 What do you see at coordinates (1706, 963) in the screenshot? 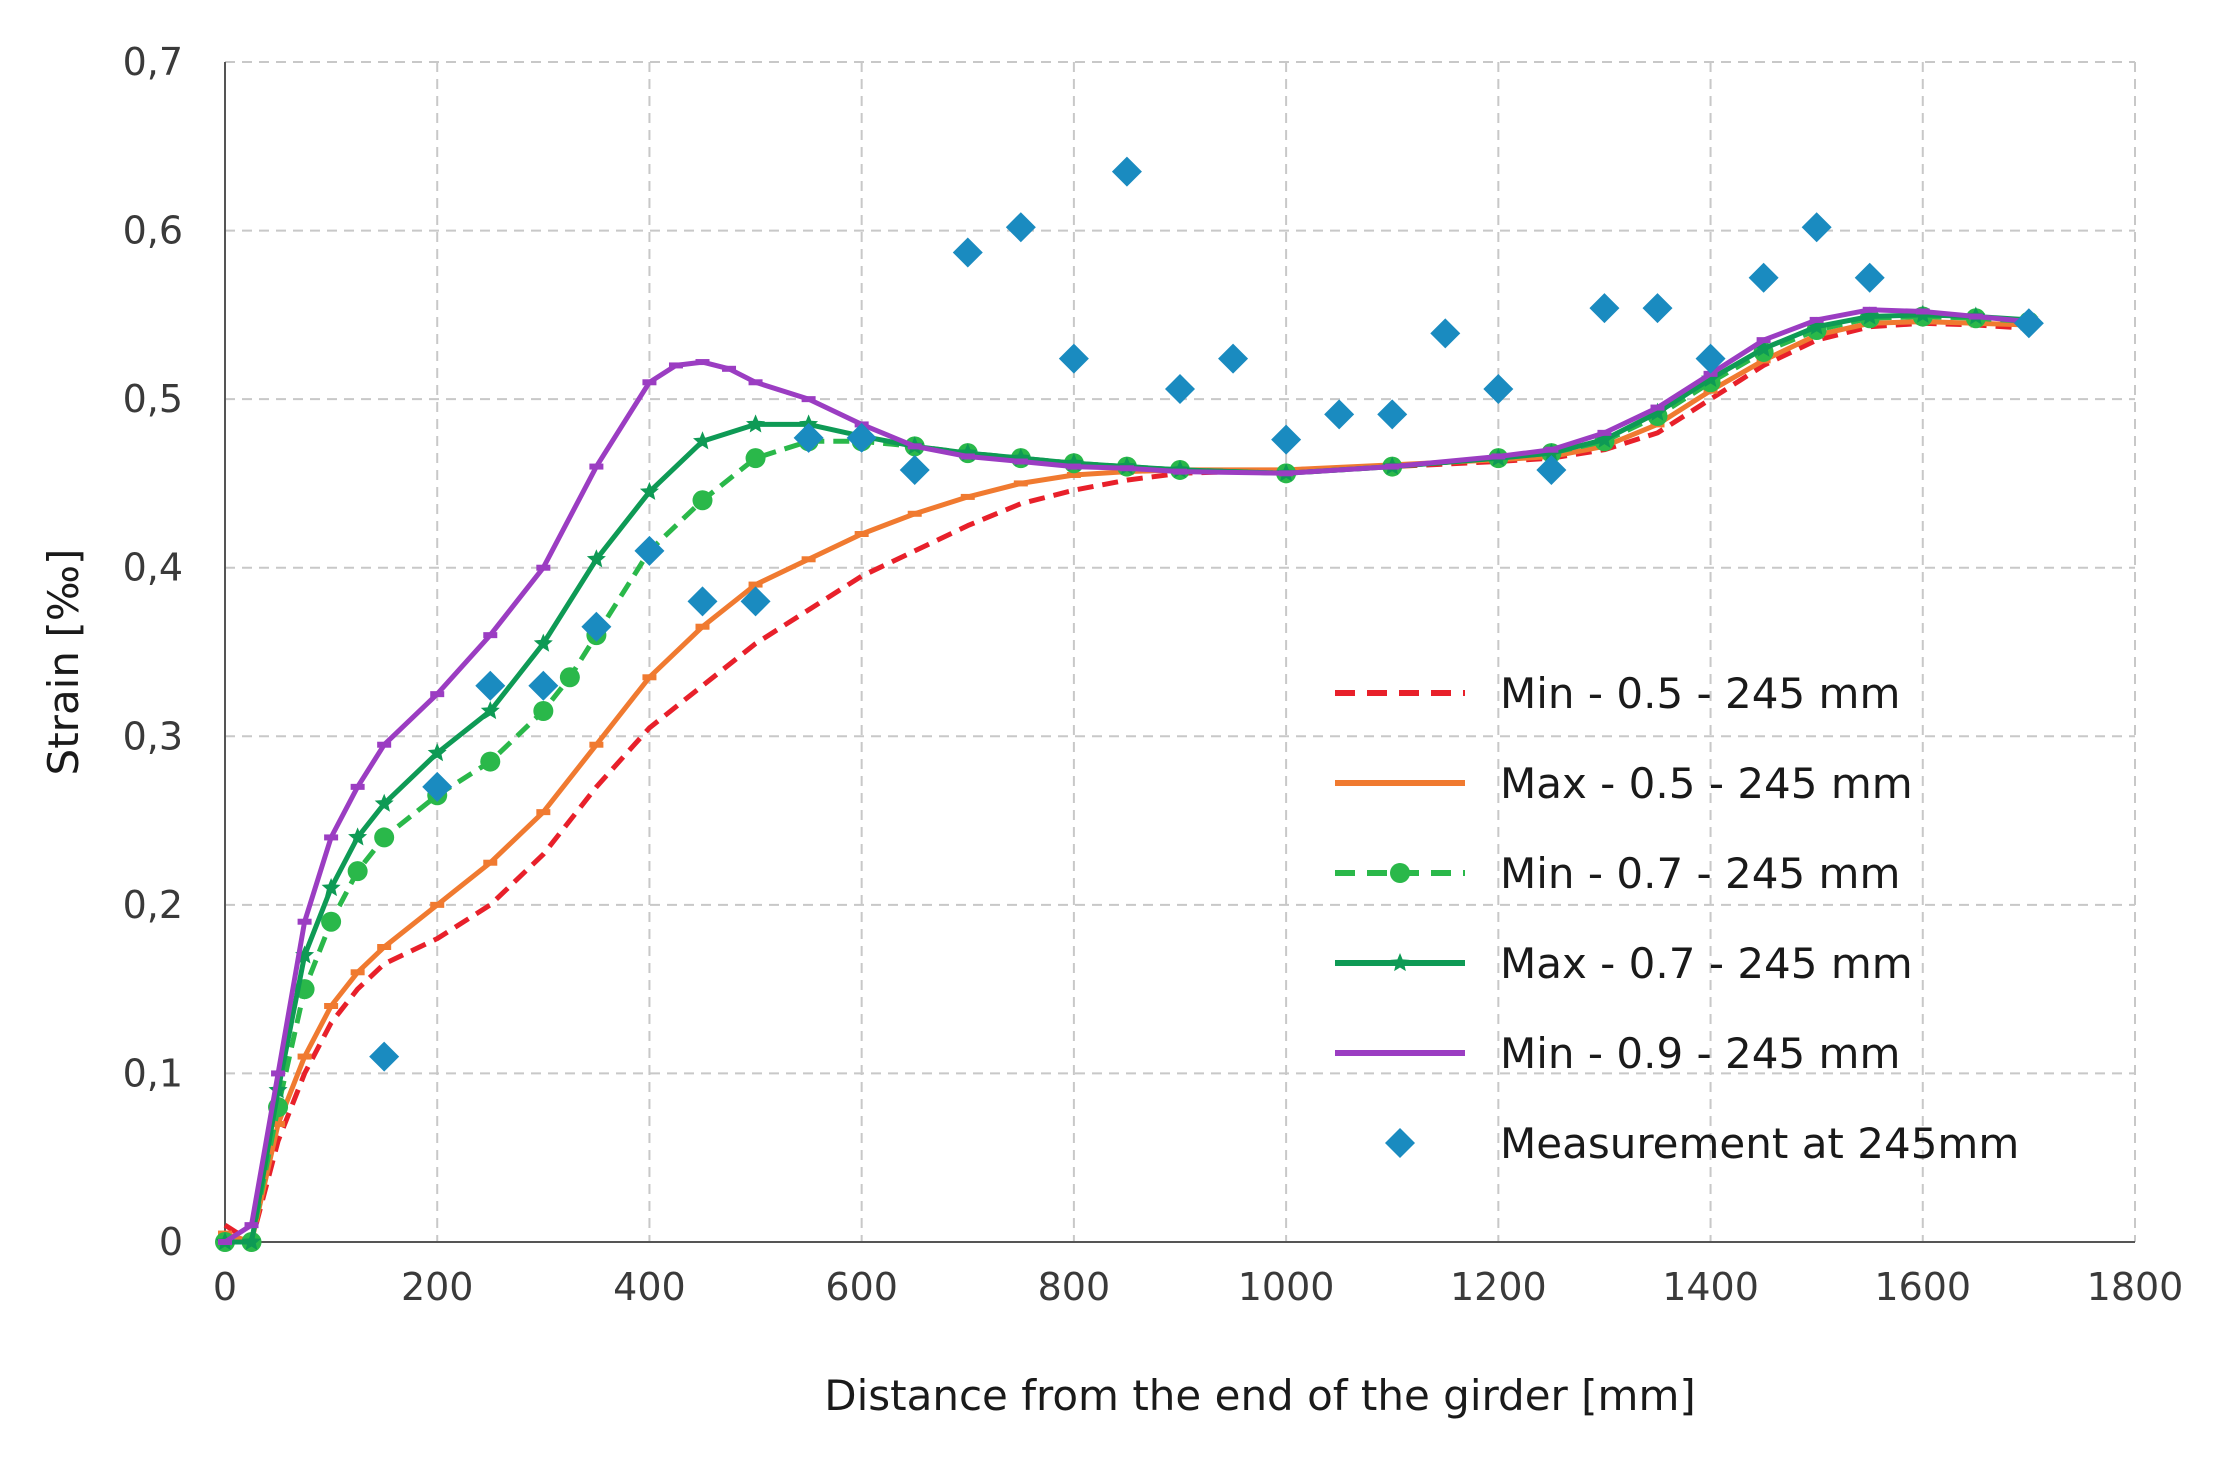
I see `legend-label: Max - 0.7 - 245 mm` at bounding box center [1706, 963].